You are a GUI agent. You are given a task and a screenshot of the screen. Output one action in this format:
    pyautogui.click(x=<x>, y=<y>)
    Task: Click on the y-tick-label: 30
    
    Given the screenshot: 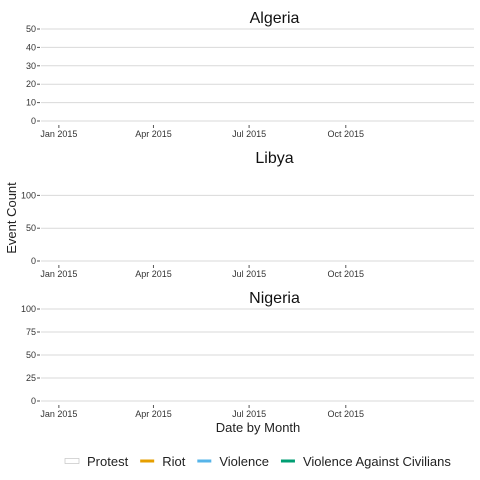 What is the action you would take?
    pyautogui.click(x=31, y=66)
    